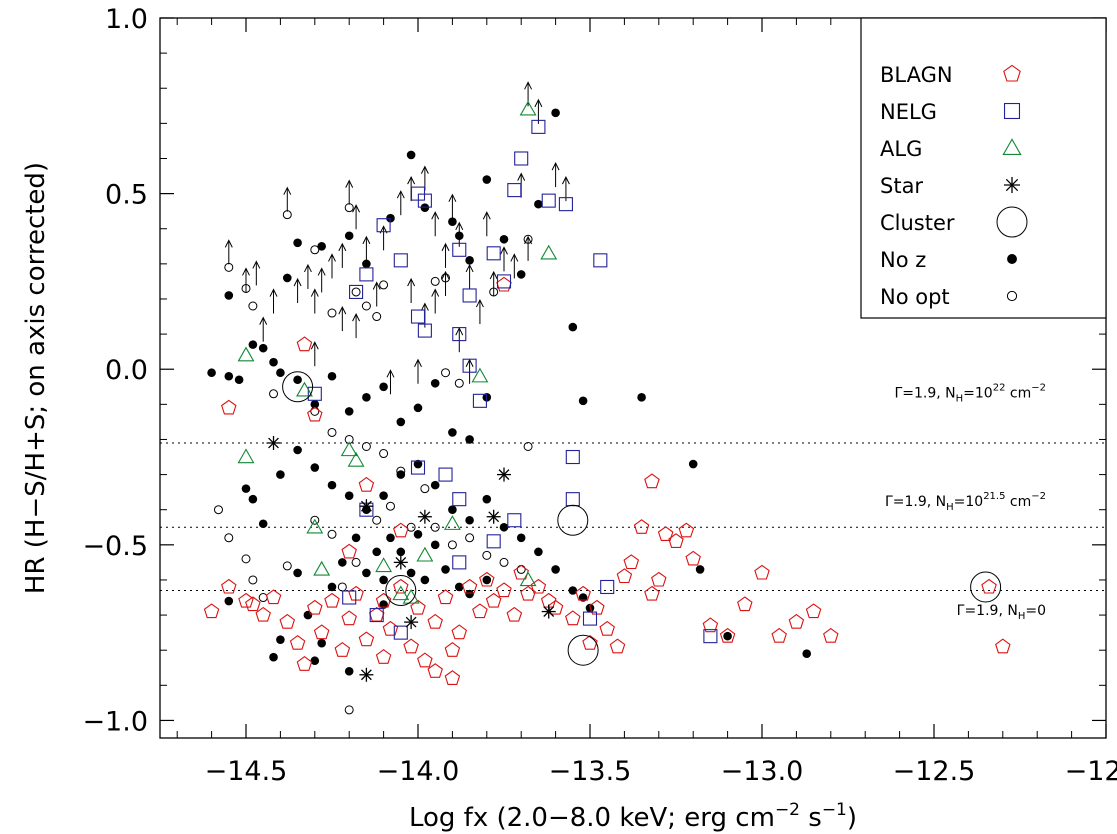 Image resolution: width=1117 pixels, height=834 pixels. What do you see at coordinates (126, 370) in the screenshot?
I see `y-tick-label: 0.0` at bounding box center [126, 370].